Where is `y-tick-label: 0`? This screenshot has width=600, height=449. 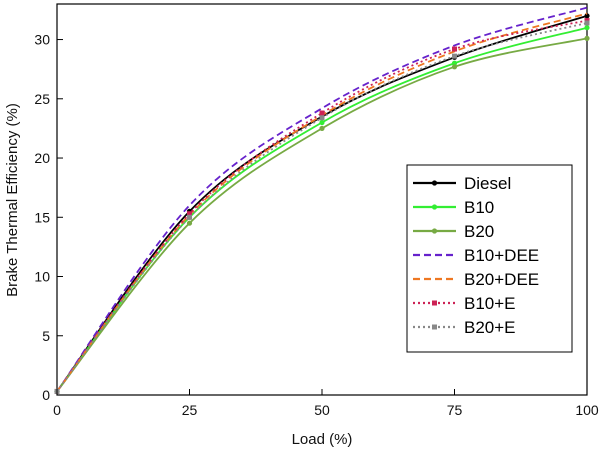 y-tick-label: 0 is located at coordinates (46, 395).